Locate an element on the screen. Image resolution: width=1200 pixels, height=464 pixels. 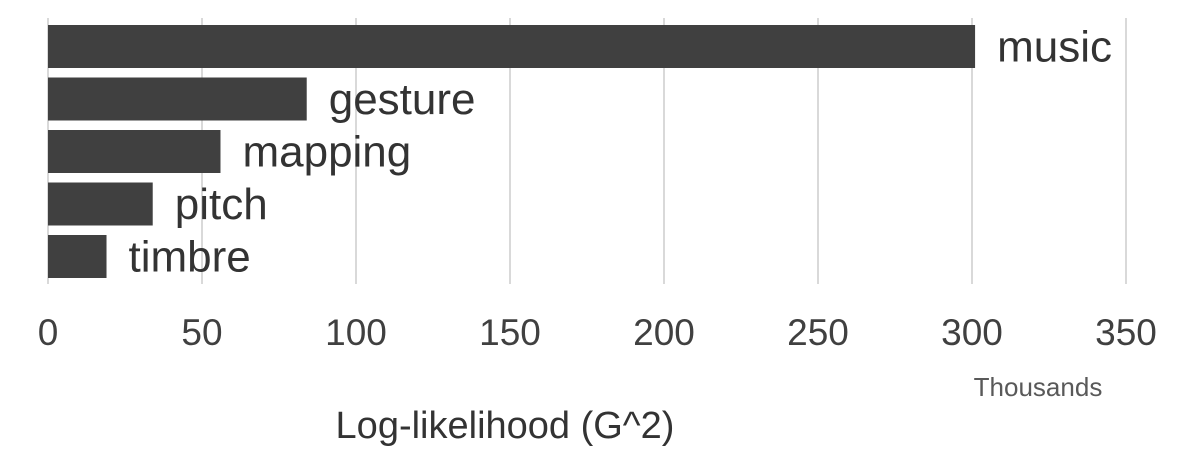
x-tick-labels: 0 50 100 150 200 250 300 350 is located at coordinates (597, 332).